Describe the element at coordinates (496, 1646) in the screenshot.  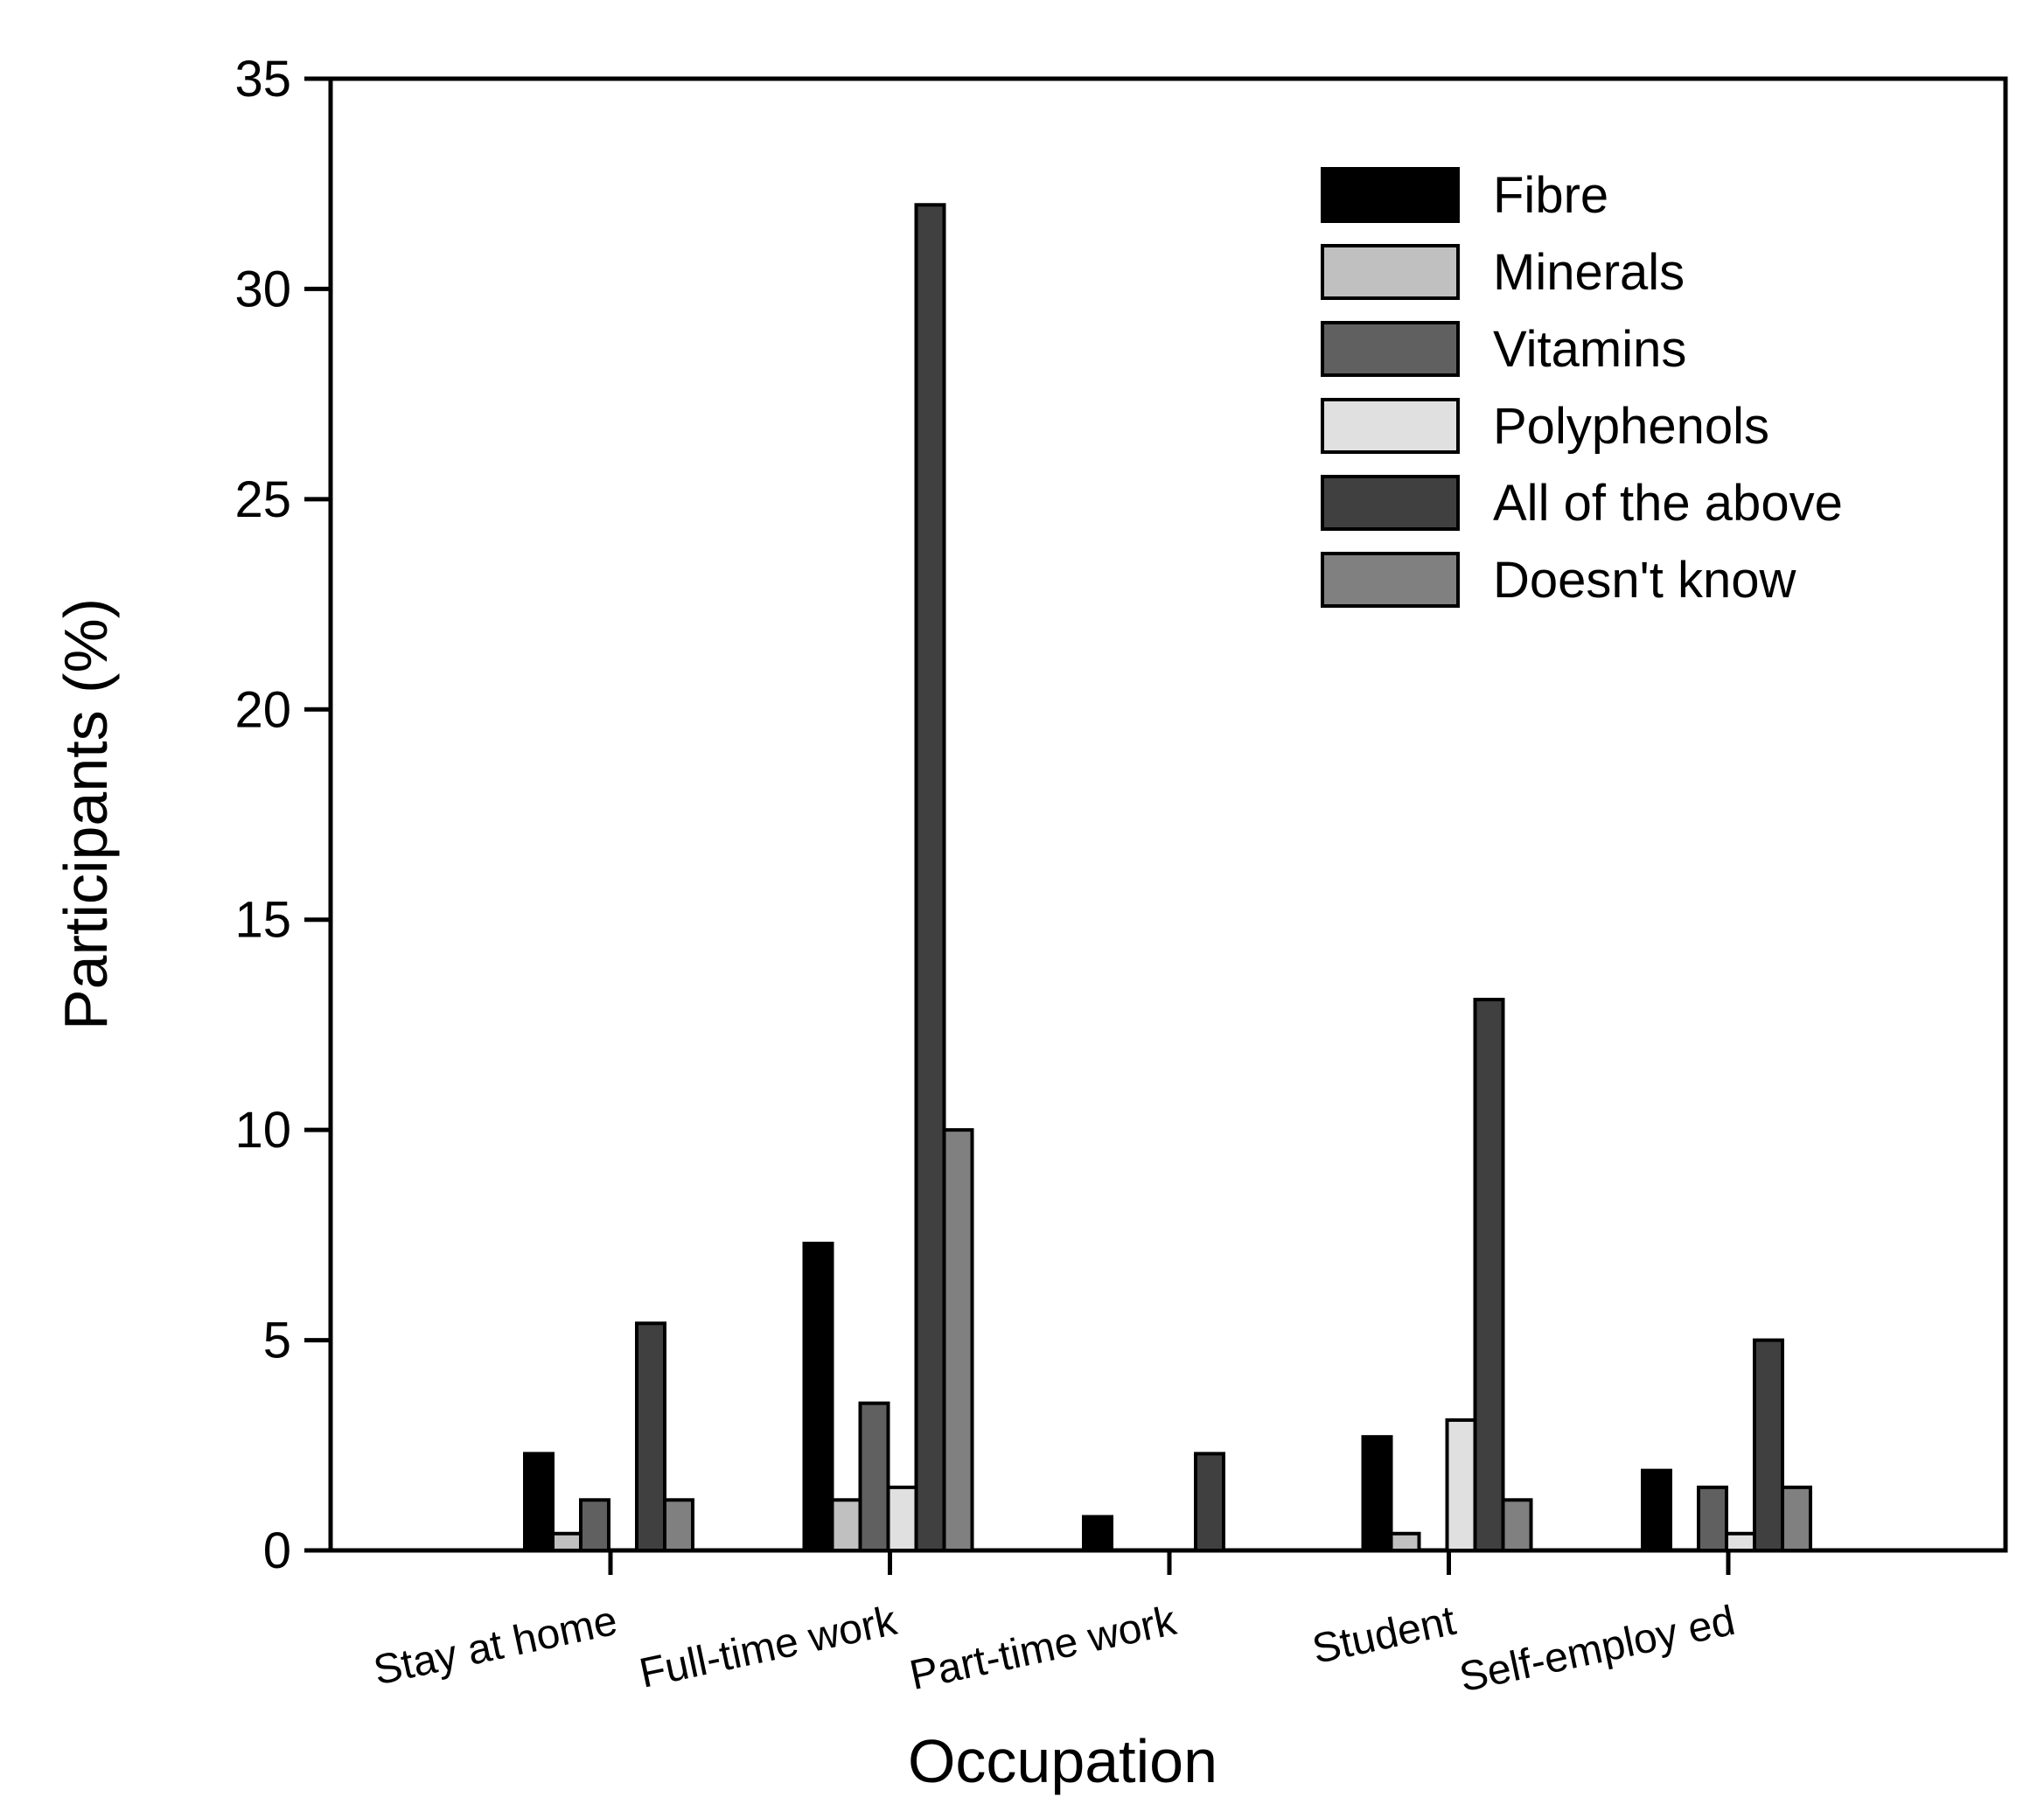
I see `x-category-label: Stay at home` at that location.